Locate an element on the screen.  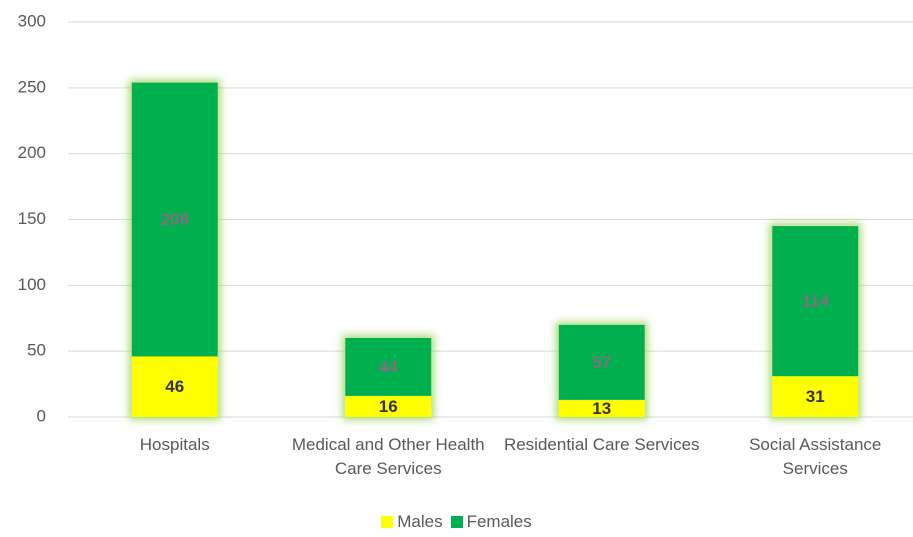
data-label: 16 is located at coordinates (388, 406).